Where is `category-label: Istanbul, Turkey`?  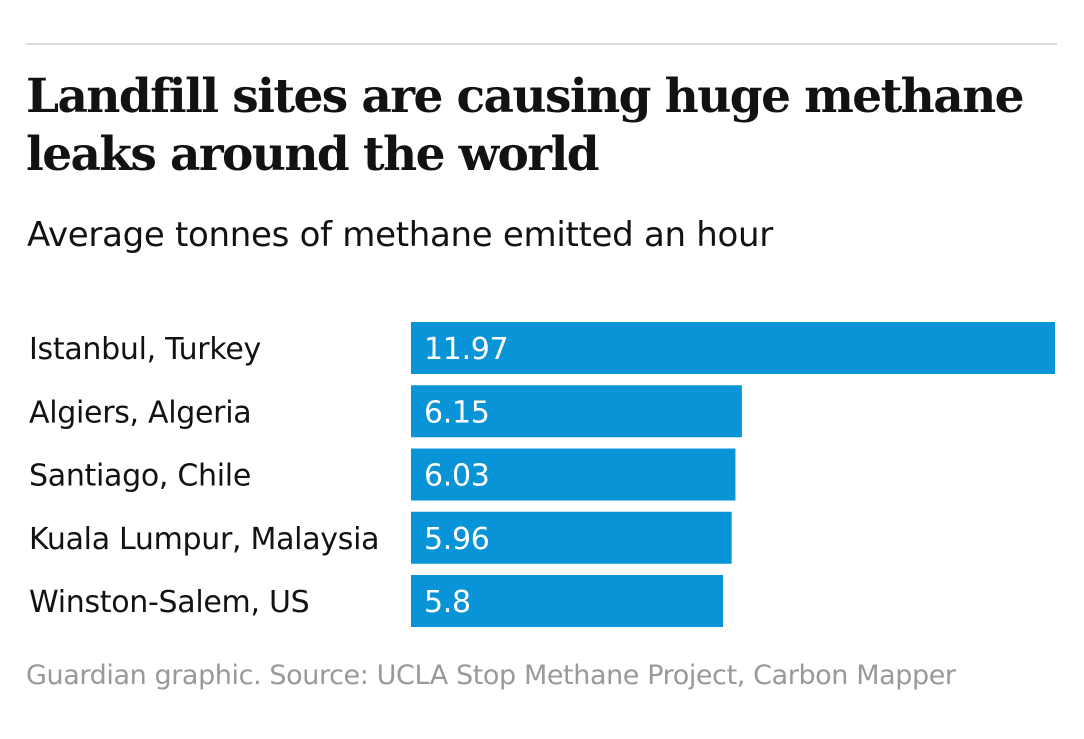
category-label: Istanbul, Turkey is located at coordinates (145, 349).